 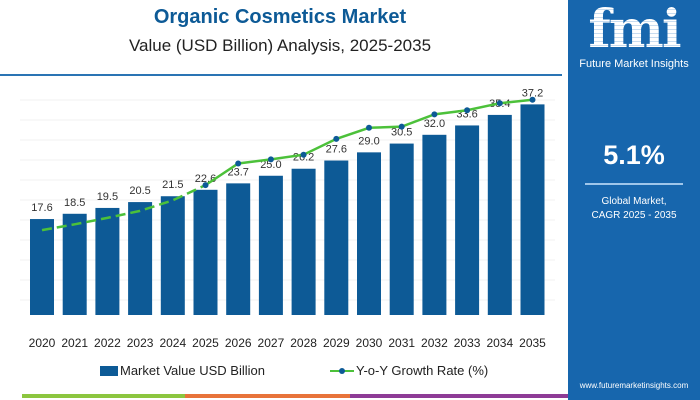 I want to click on x-tick-2022: 2022, so click(x=107, y=343).